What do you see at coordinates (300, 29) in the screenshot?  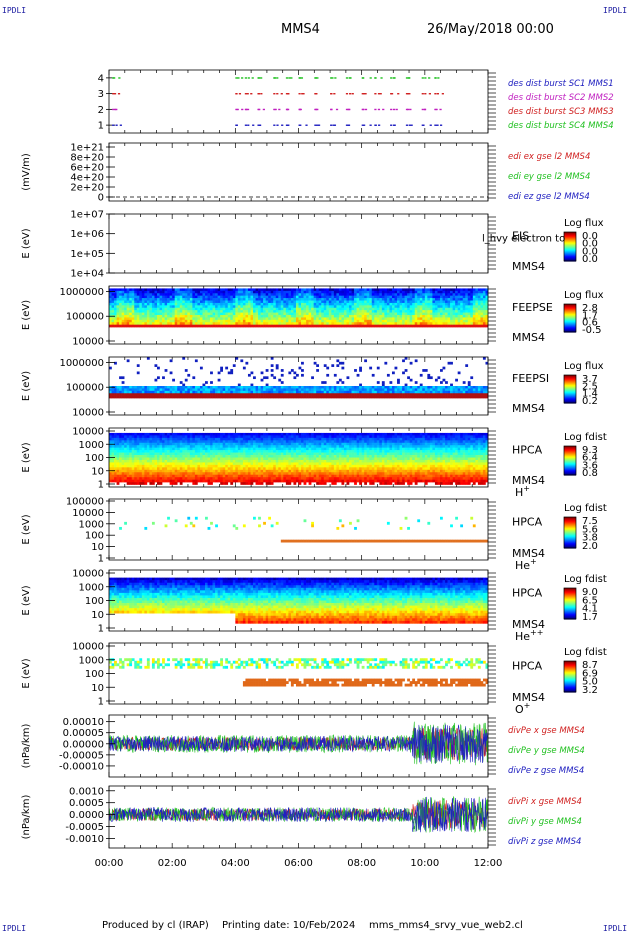 I see `header-spacecraft: MMS4` at bounding box center [300, 29].